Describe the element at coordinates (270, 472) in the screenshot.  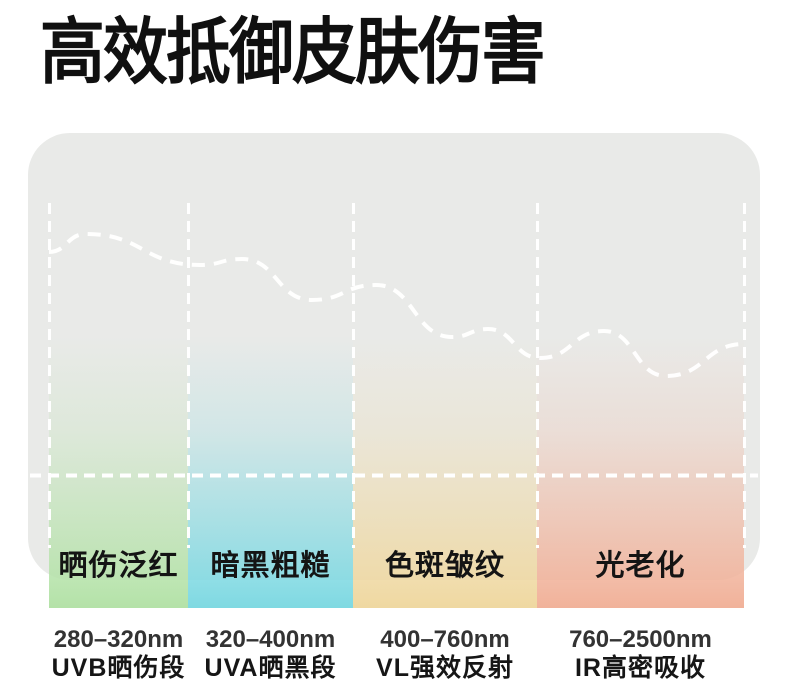
I see `band-uva: 暗黑粗糙` at that location.